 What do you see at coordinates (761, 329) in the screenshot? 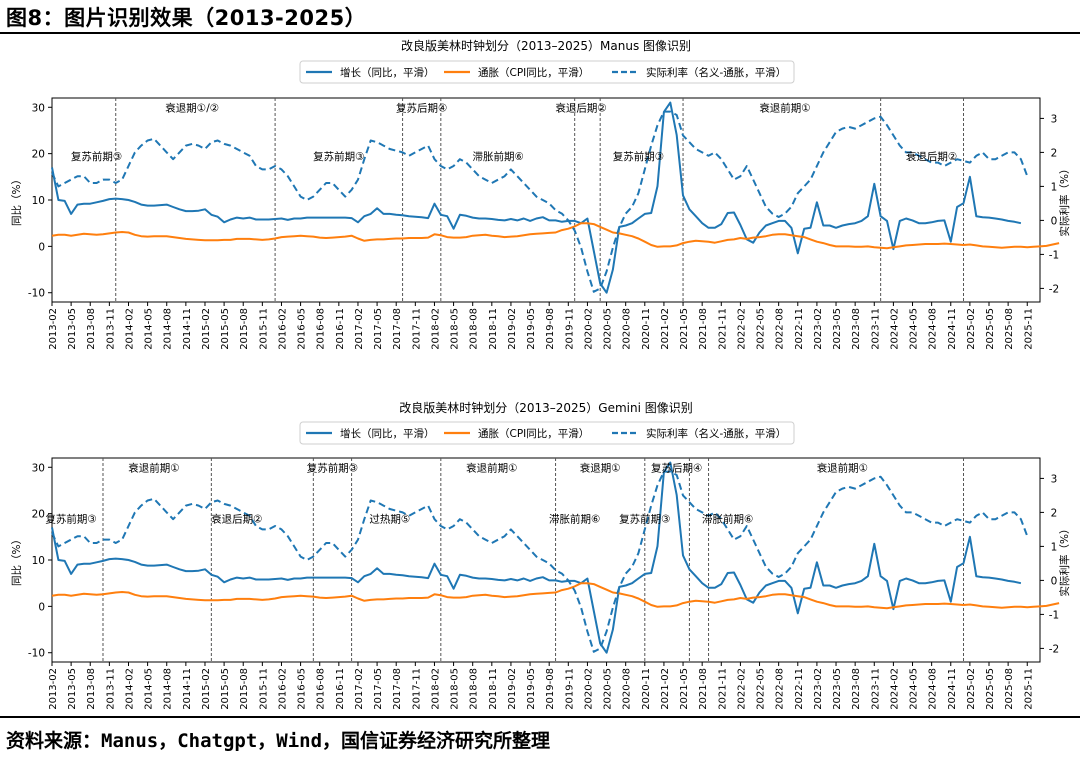
I see `x-tick-label: 2022-05` at bounding box center [761, 329].